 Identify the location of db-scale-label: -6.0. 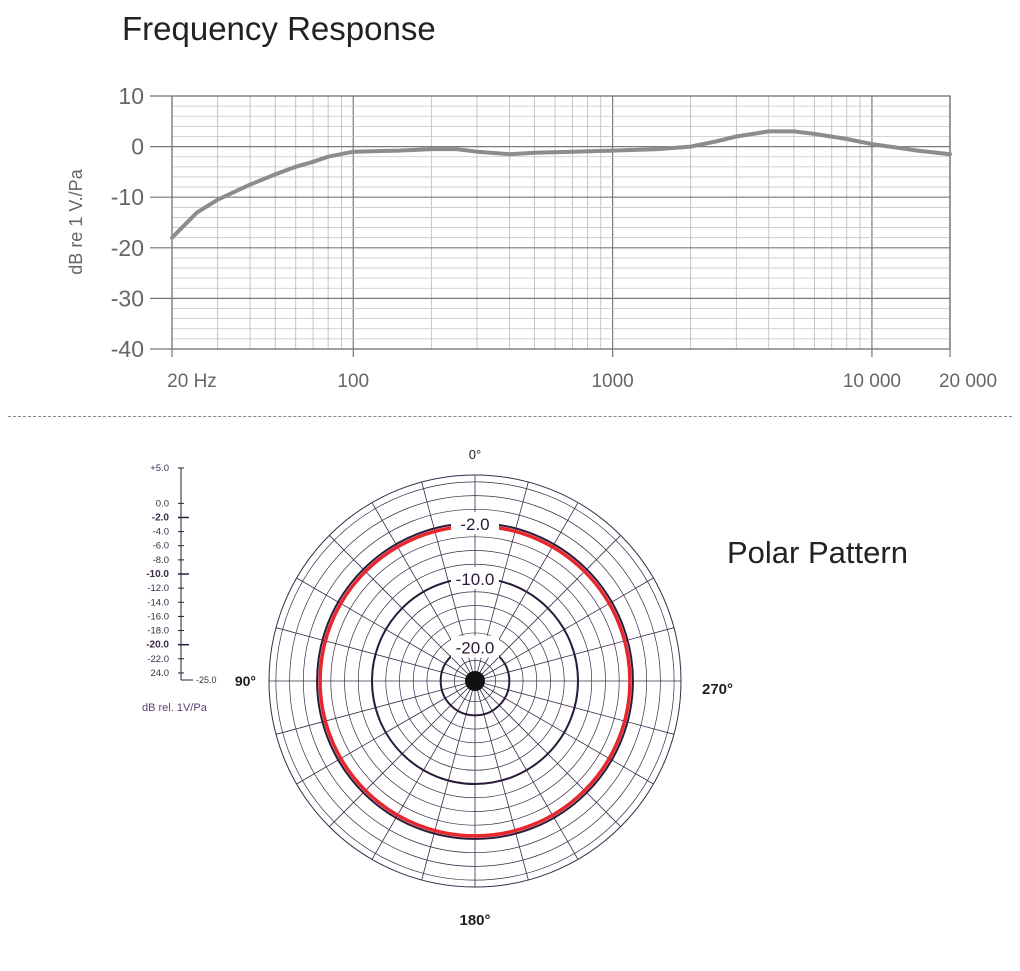
(161, 546).